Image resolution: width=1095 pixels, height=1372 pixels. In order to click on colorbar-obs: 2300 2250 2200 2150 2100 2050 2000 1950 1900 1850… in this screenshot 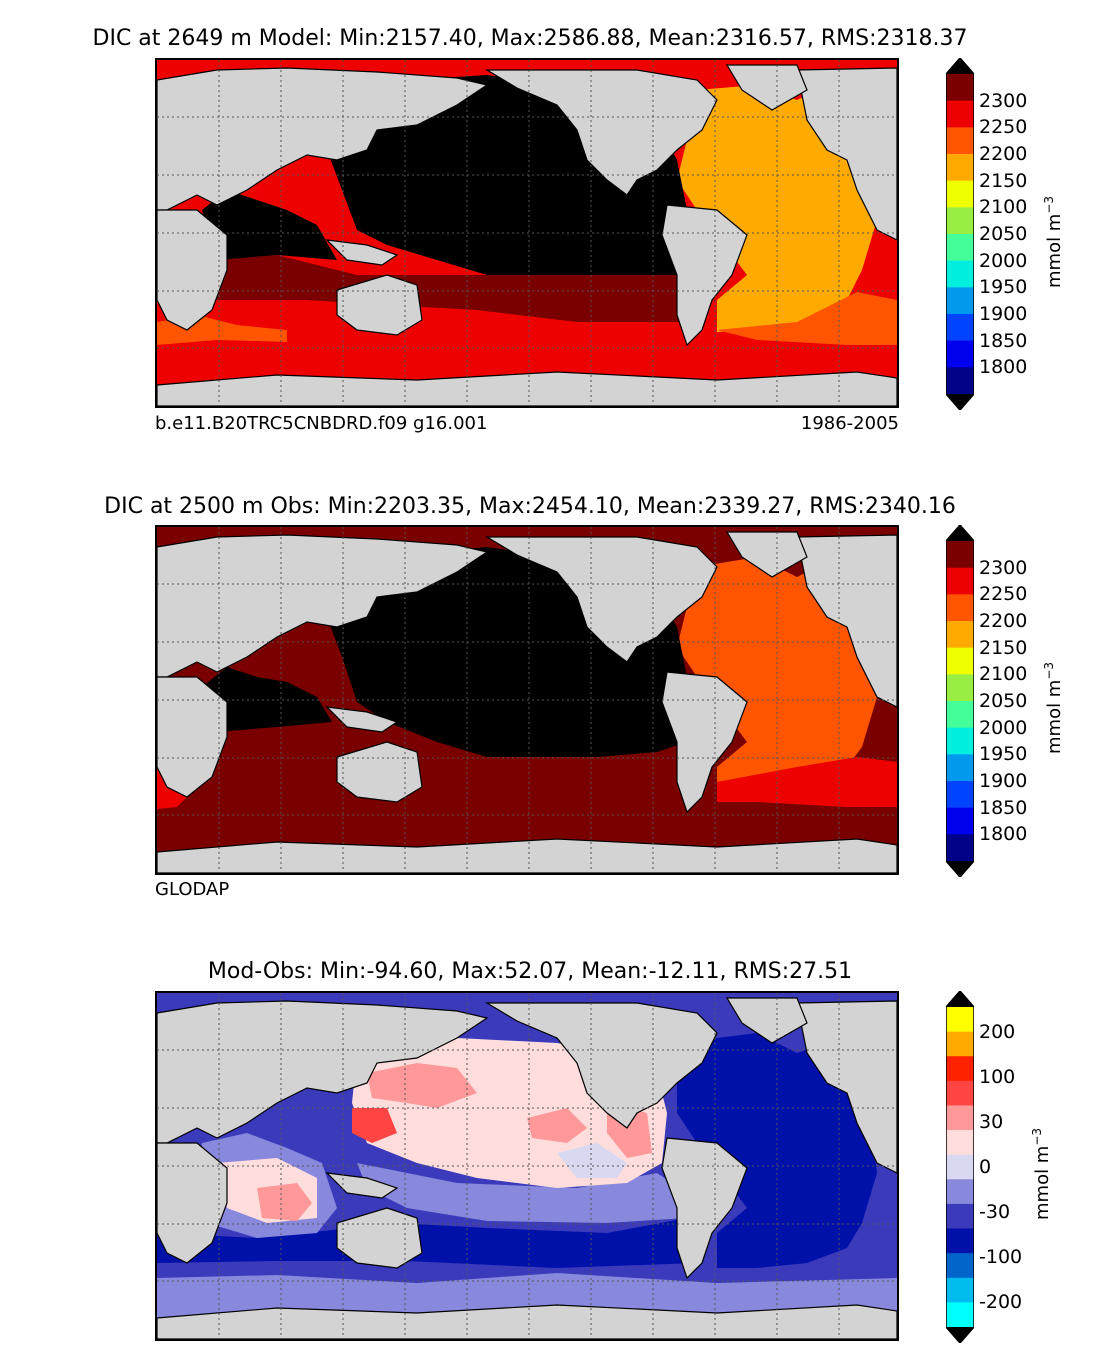, I will do `click(986, 701)`.